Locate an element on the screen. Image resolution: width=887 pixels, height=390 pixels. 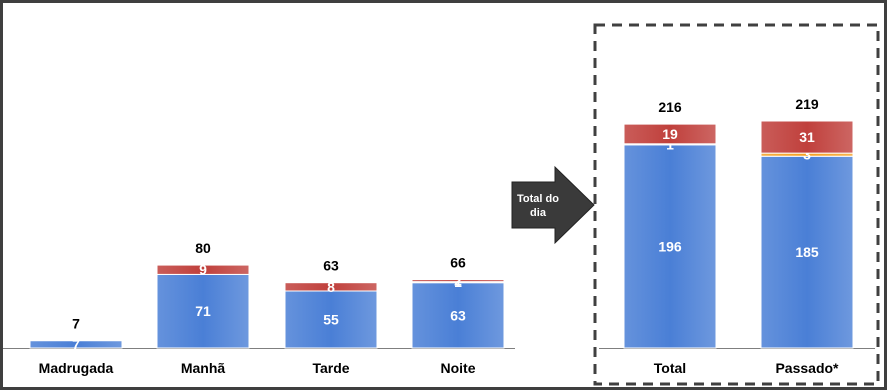
arrow-label-line2: dia is located at coordinates (538, 213).